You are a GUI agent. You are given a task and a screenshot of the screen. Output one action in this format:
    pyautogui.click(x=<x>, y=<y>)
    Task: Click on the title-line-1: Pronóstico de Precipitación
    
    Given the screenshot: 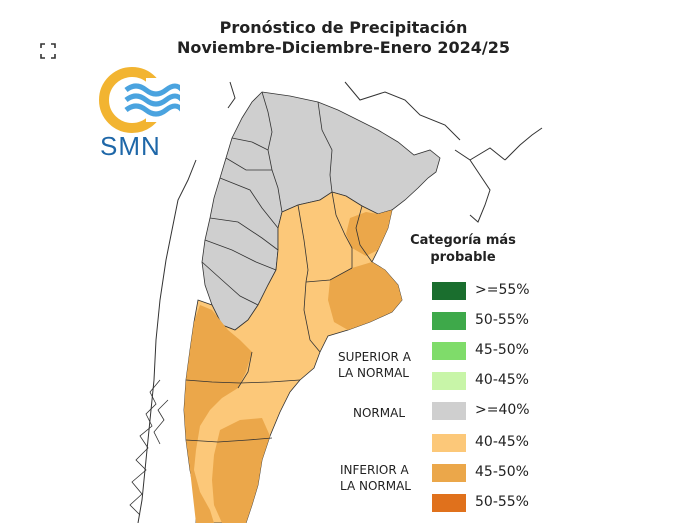 What is the action you would take?
    pyautogui.click(x=343, y=27)
    